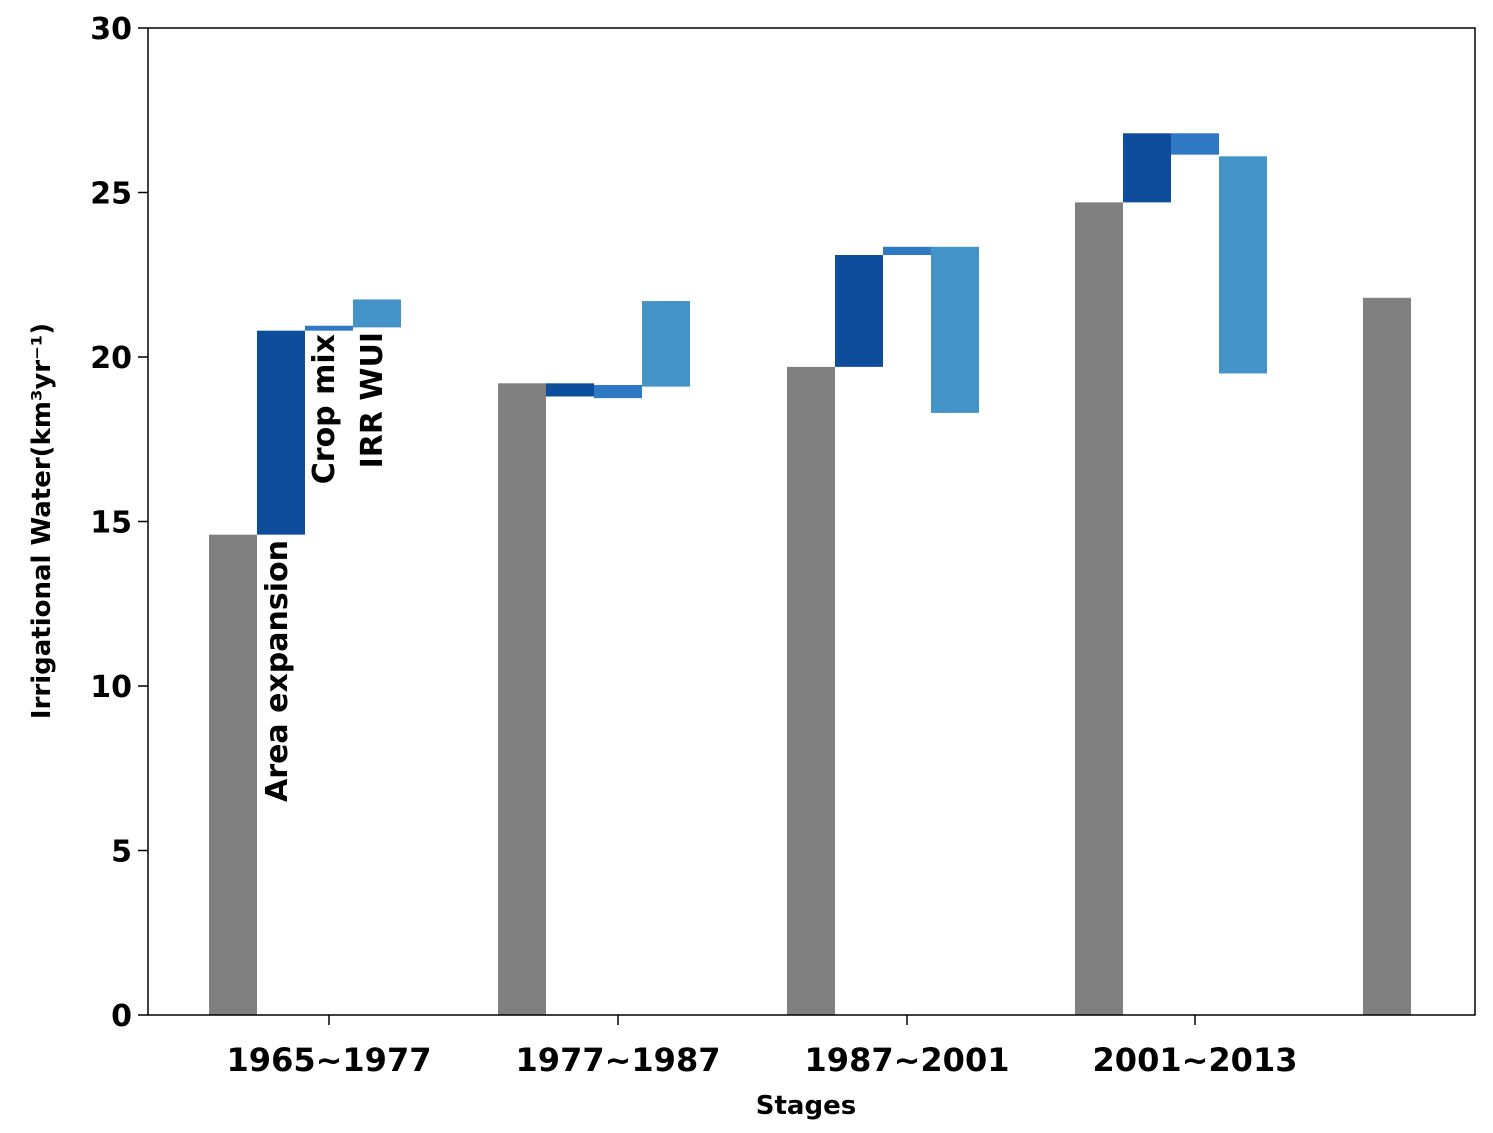 The height and width of the screenshot is (1133, 1493). I want to click on total-bar-1965, so click(233, 774).